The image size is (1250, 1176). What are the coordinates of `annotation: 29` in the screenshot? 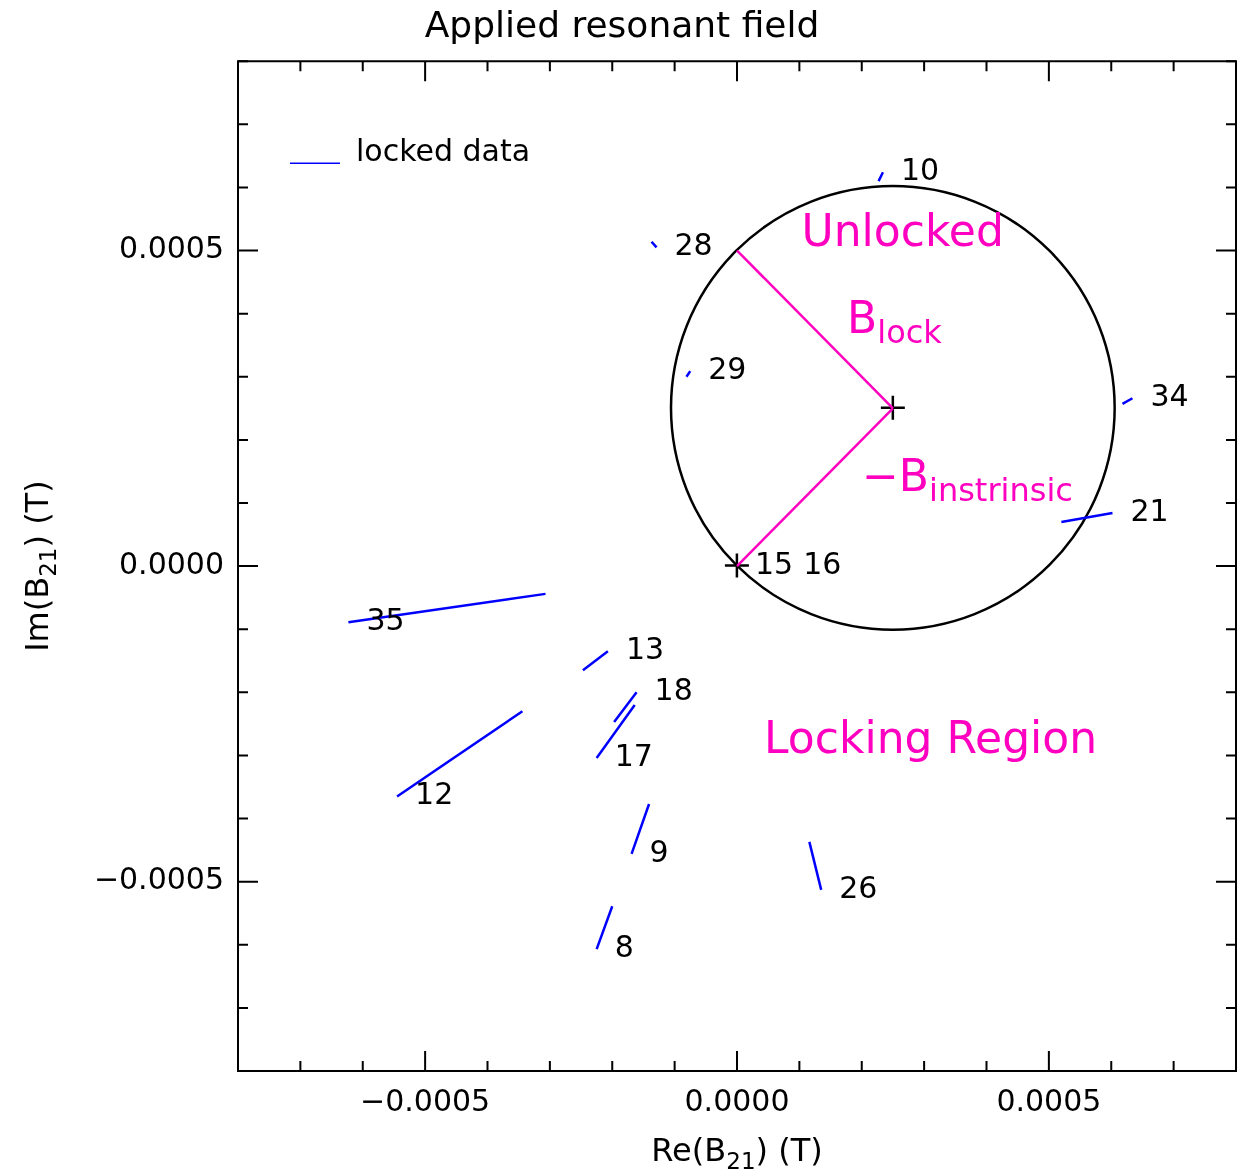 It's located at (727, 368).